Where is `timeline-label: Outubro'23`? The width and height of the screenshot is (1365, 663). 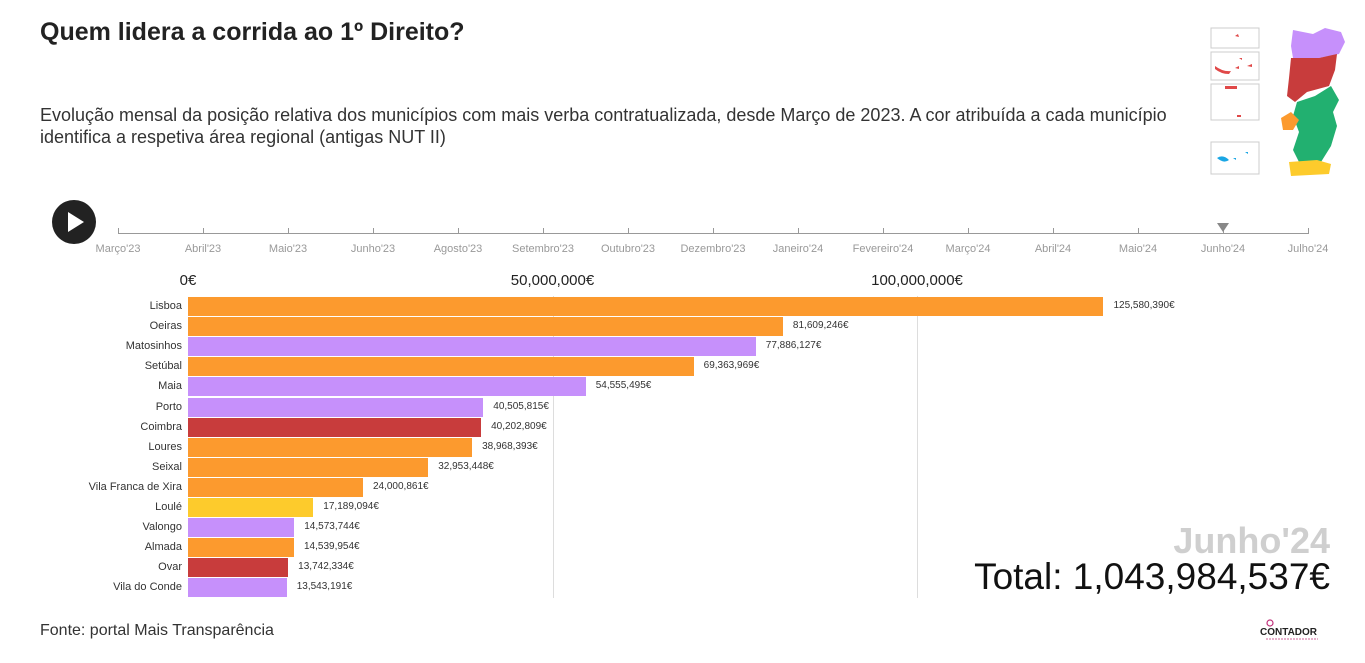 timeline-label: Outubro'23 is located at coordinates (628, 249).